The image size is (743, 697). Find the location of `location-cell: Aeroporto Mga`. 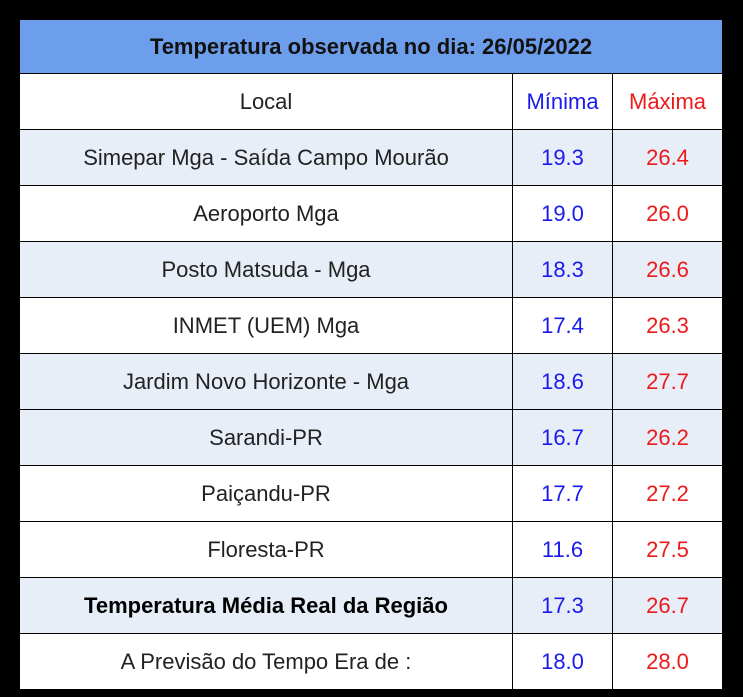

location-cell: Aeroporto Mga is located at coordinates (266, 213).